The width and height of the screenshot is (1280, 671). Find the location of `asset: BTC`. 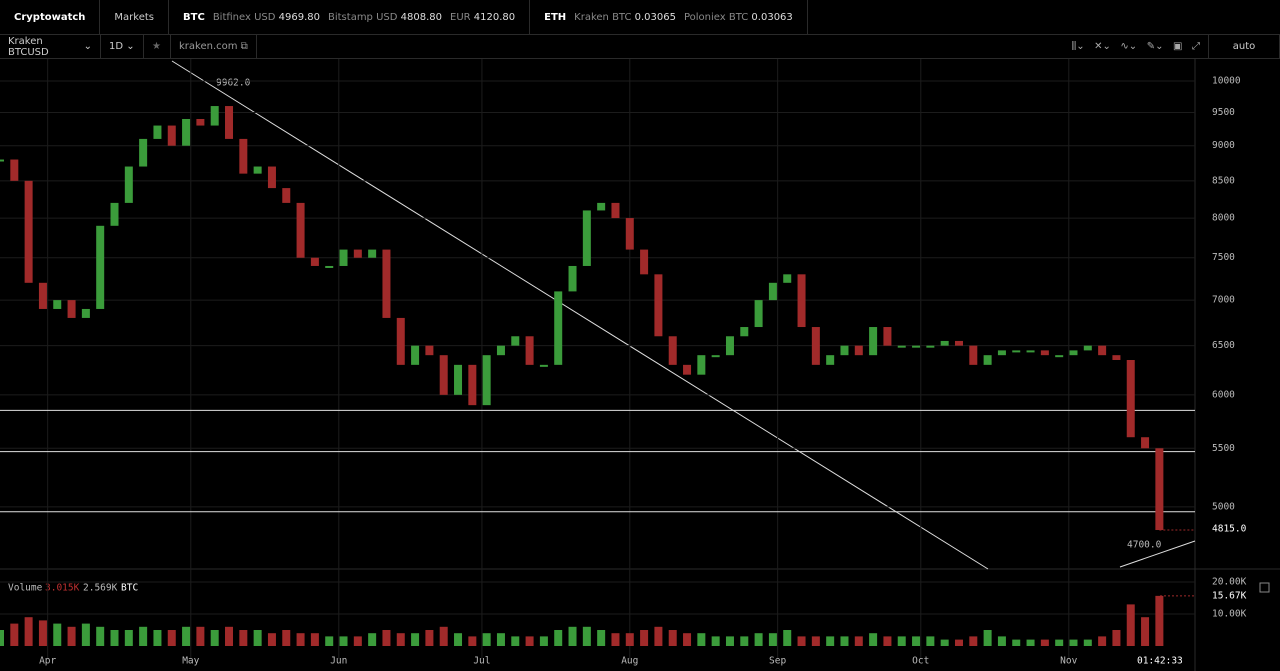

asset: BTC is located at coordinates (194, 17).